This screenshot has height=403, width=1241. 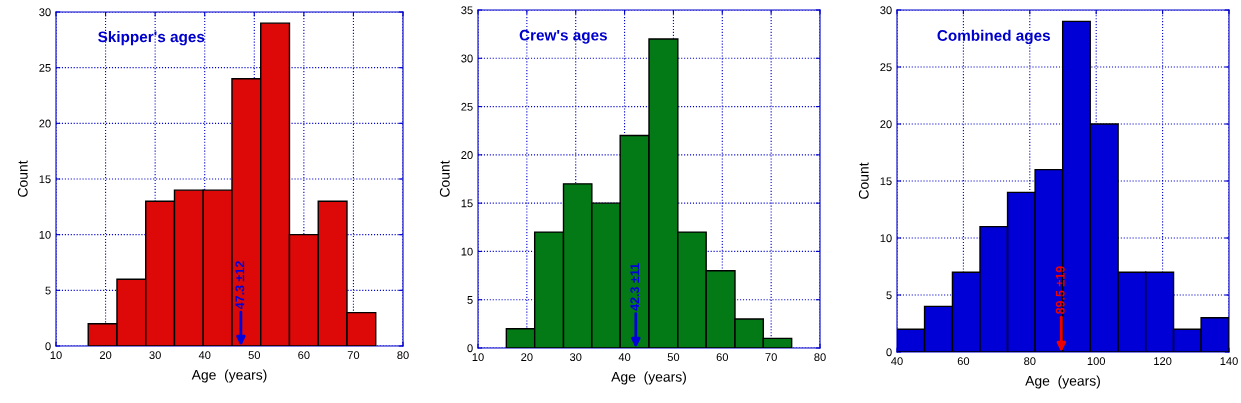 What do you see at coordinates (635, 287) in the screenshot?
I see `annotation: 42.3 ±11` at bounding box center [635, 287].